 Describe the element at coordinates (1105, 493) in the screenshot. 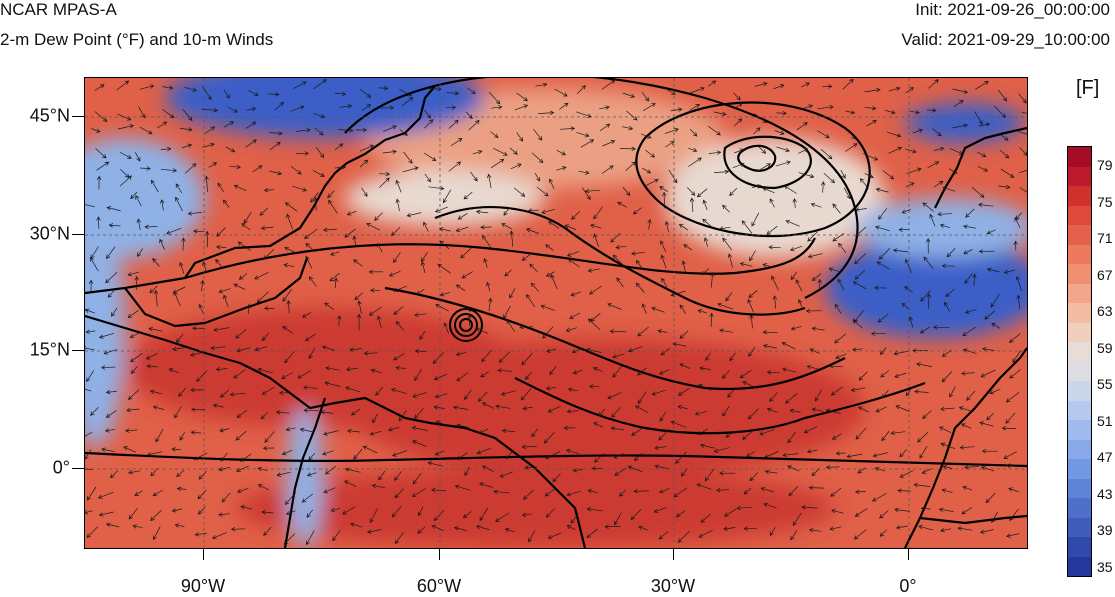

I see `colorbar-label: 43` at that location.